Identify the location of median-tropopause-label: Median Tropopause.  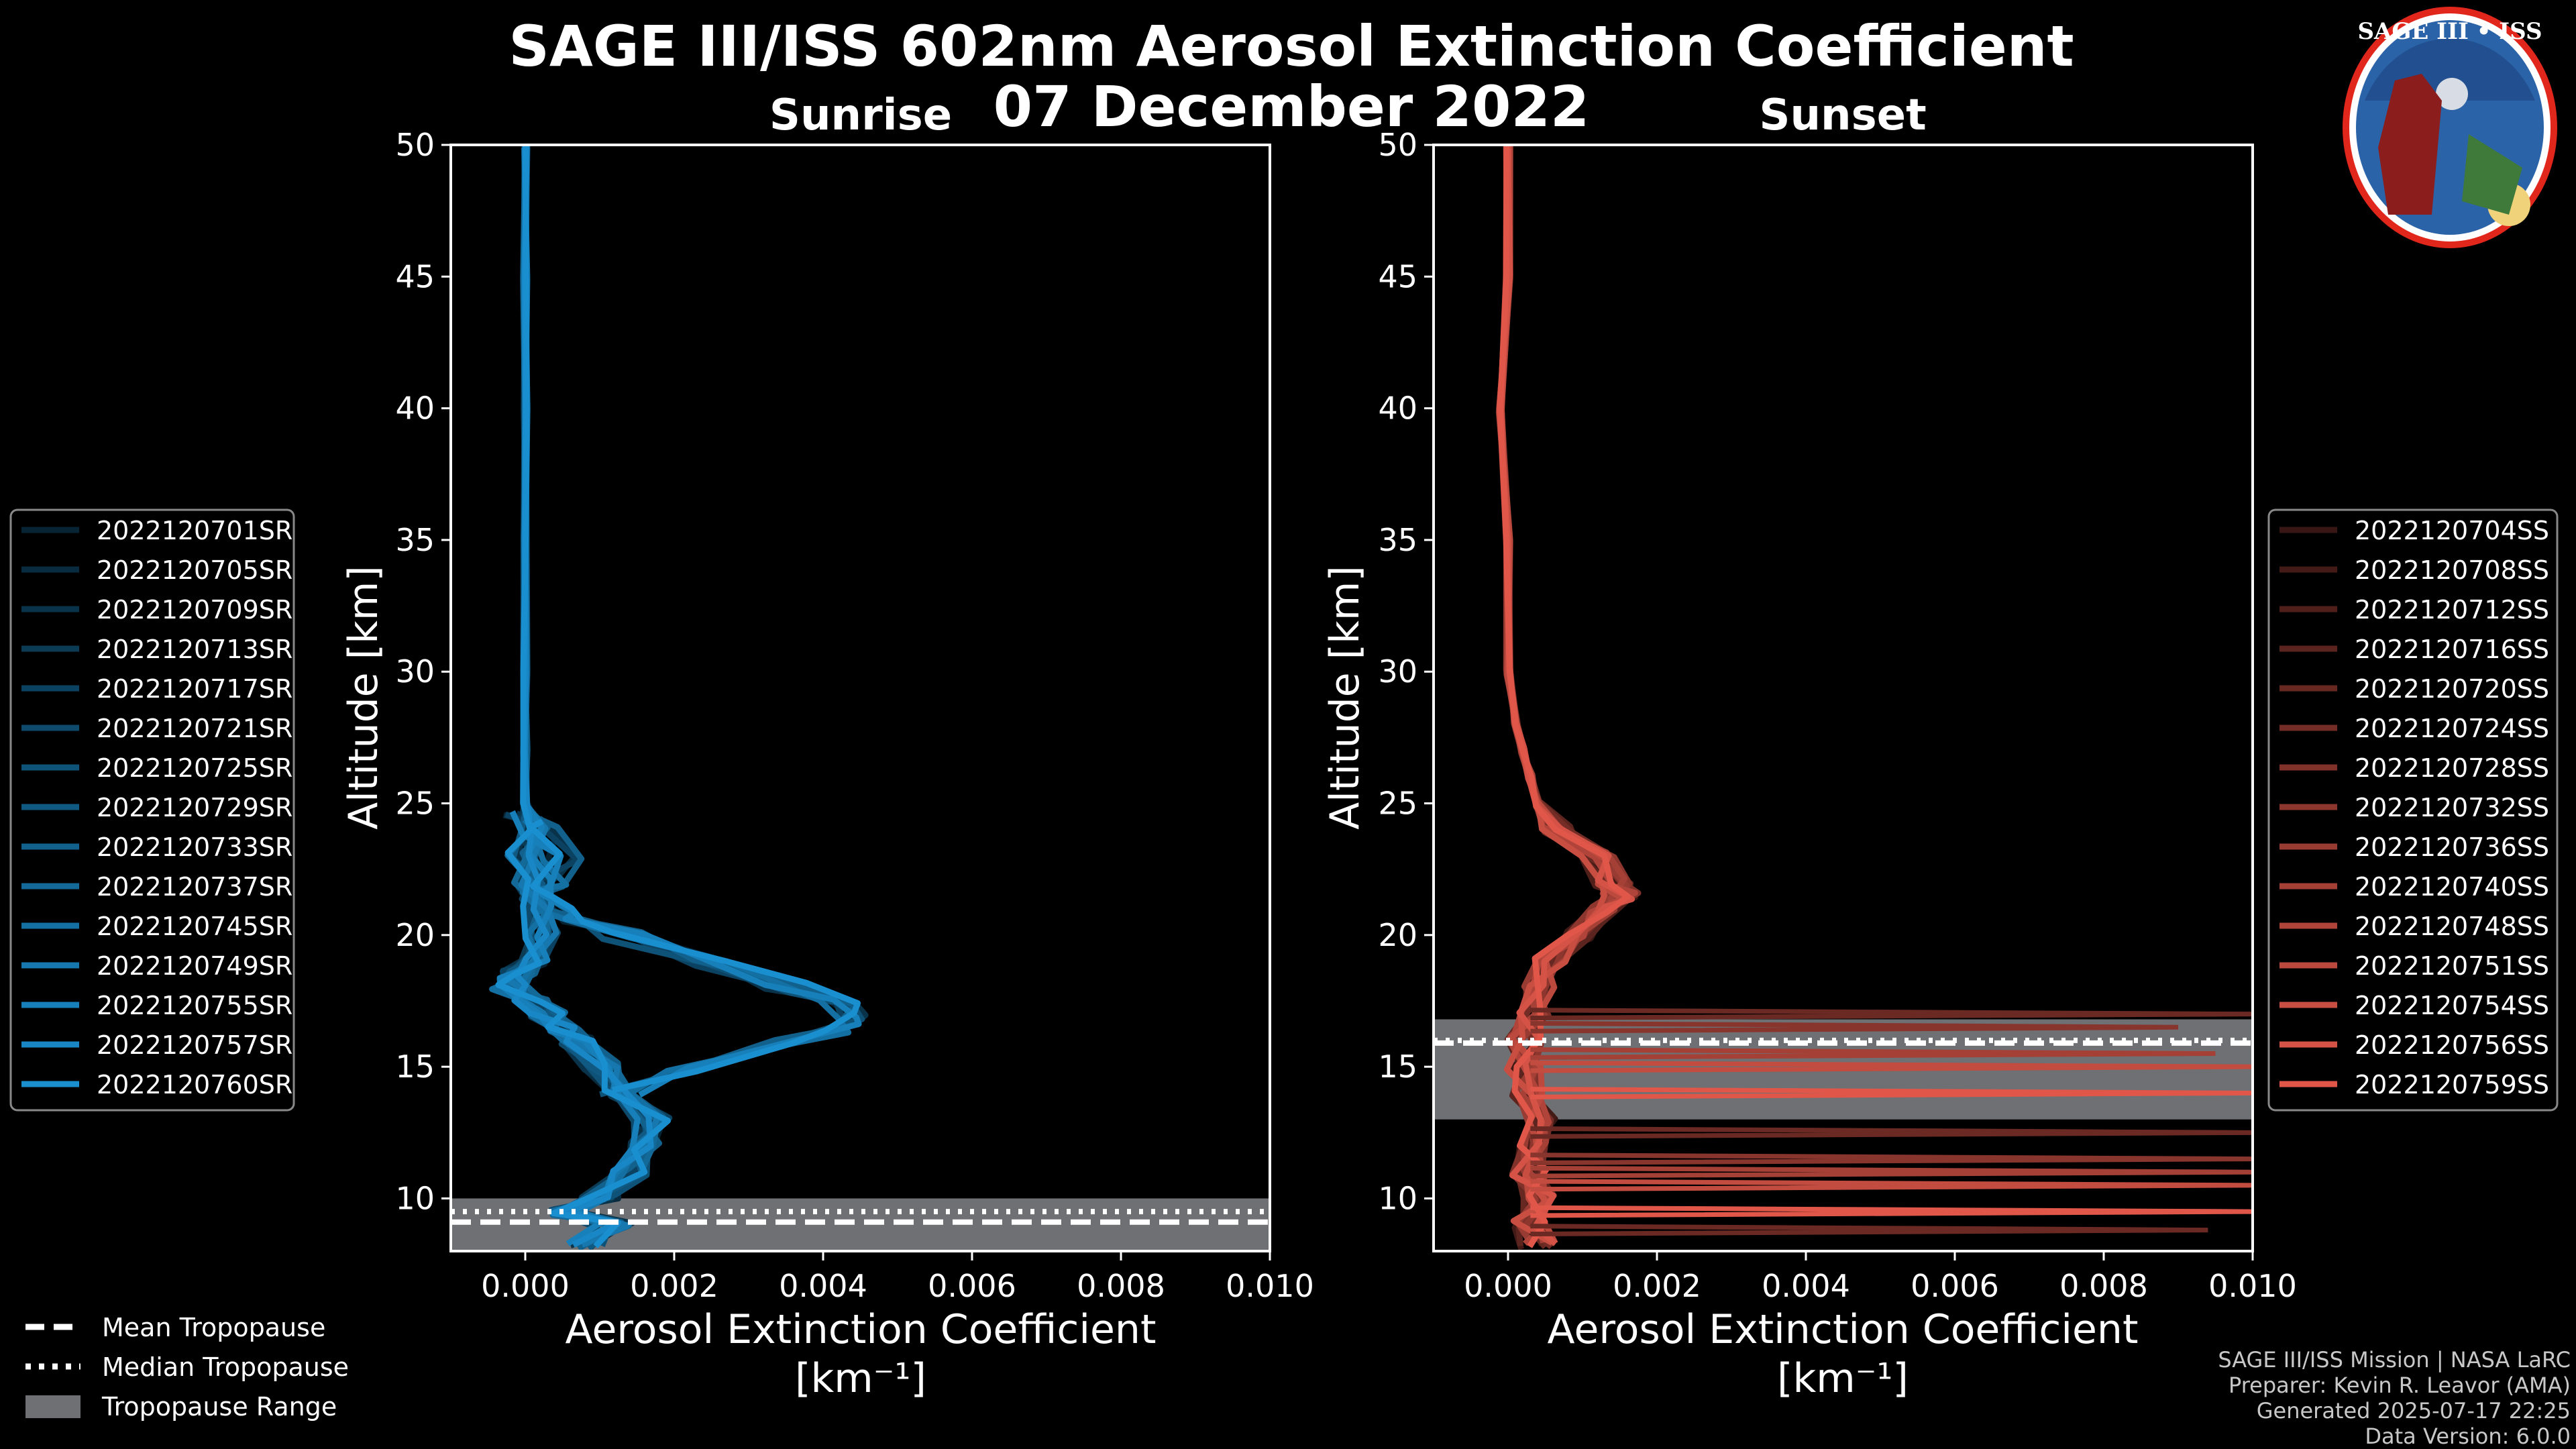
(225, 1367).